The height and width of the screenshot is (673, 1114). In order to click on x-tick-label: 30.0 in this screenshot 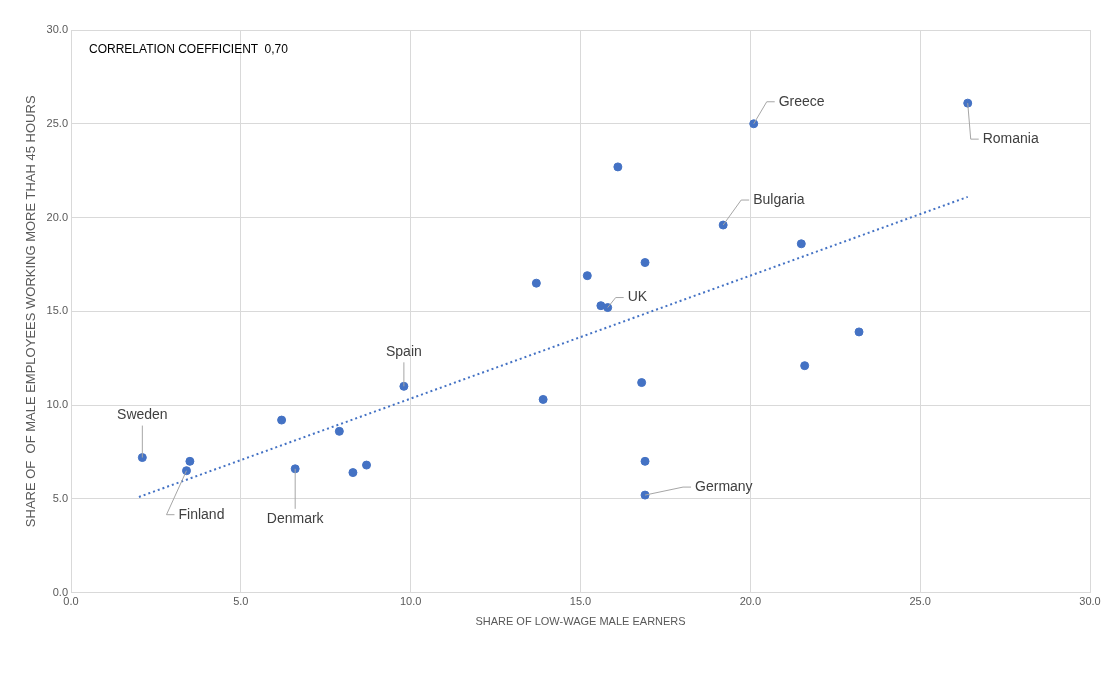, I will do `click(1090, 601)`.